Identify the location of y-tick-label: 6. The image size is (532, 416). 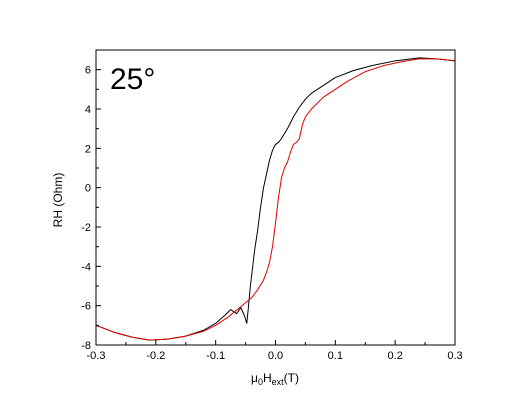
(88, 71).